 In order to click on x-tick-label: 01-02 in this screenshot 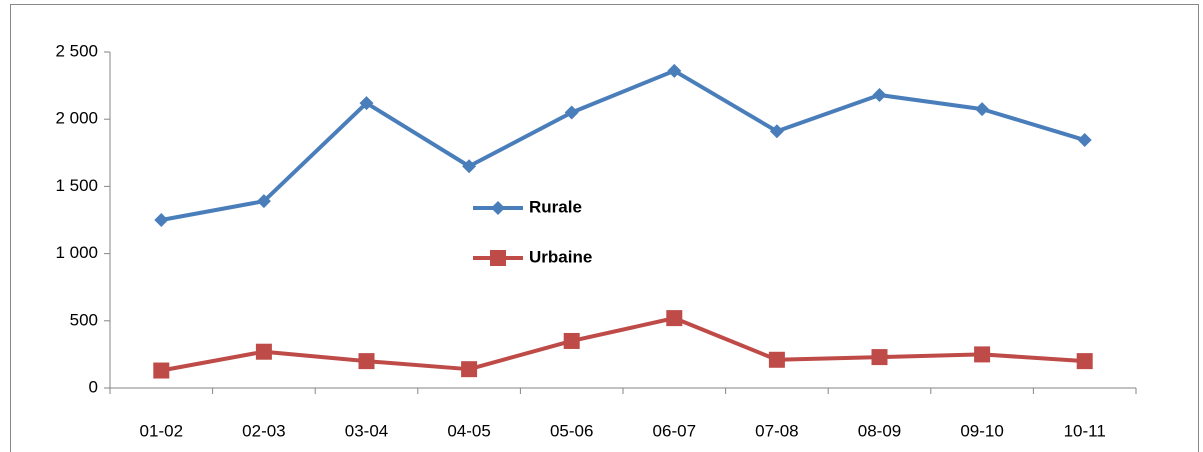, I will do `click(161, 430)`.